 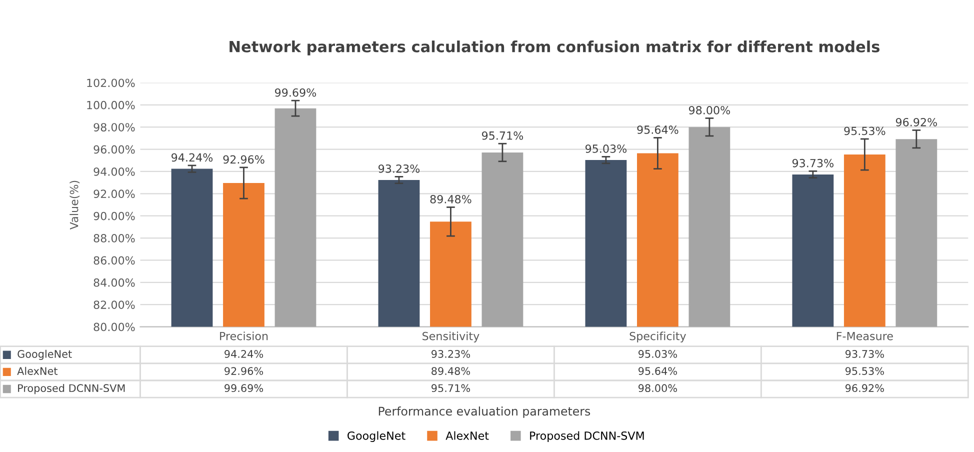 I want to click on text: 92.96%, so click(x=243, y=159).